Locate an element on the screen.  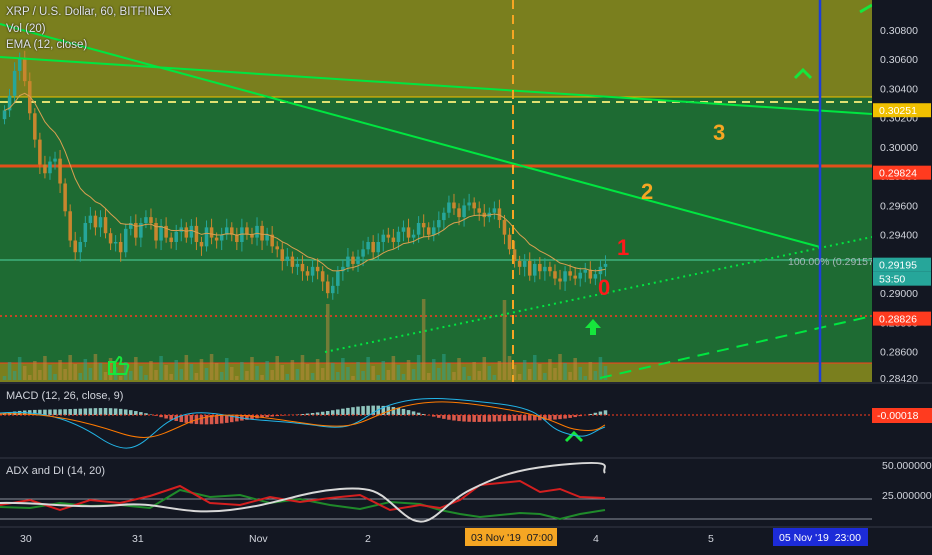
price-badge-label: 0.29824 is located at coordinates (898, 174).